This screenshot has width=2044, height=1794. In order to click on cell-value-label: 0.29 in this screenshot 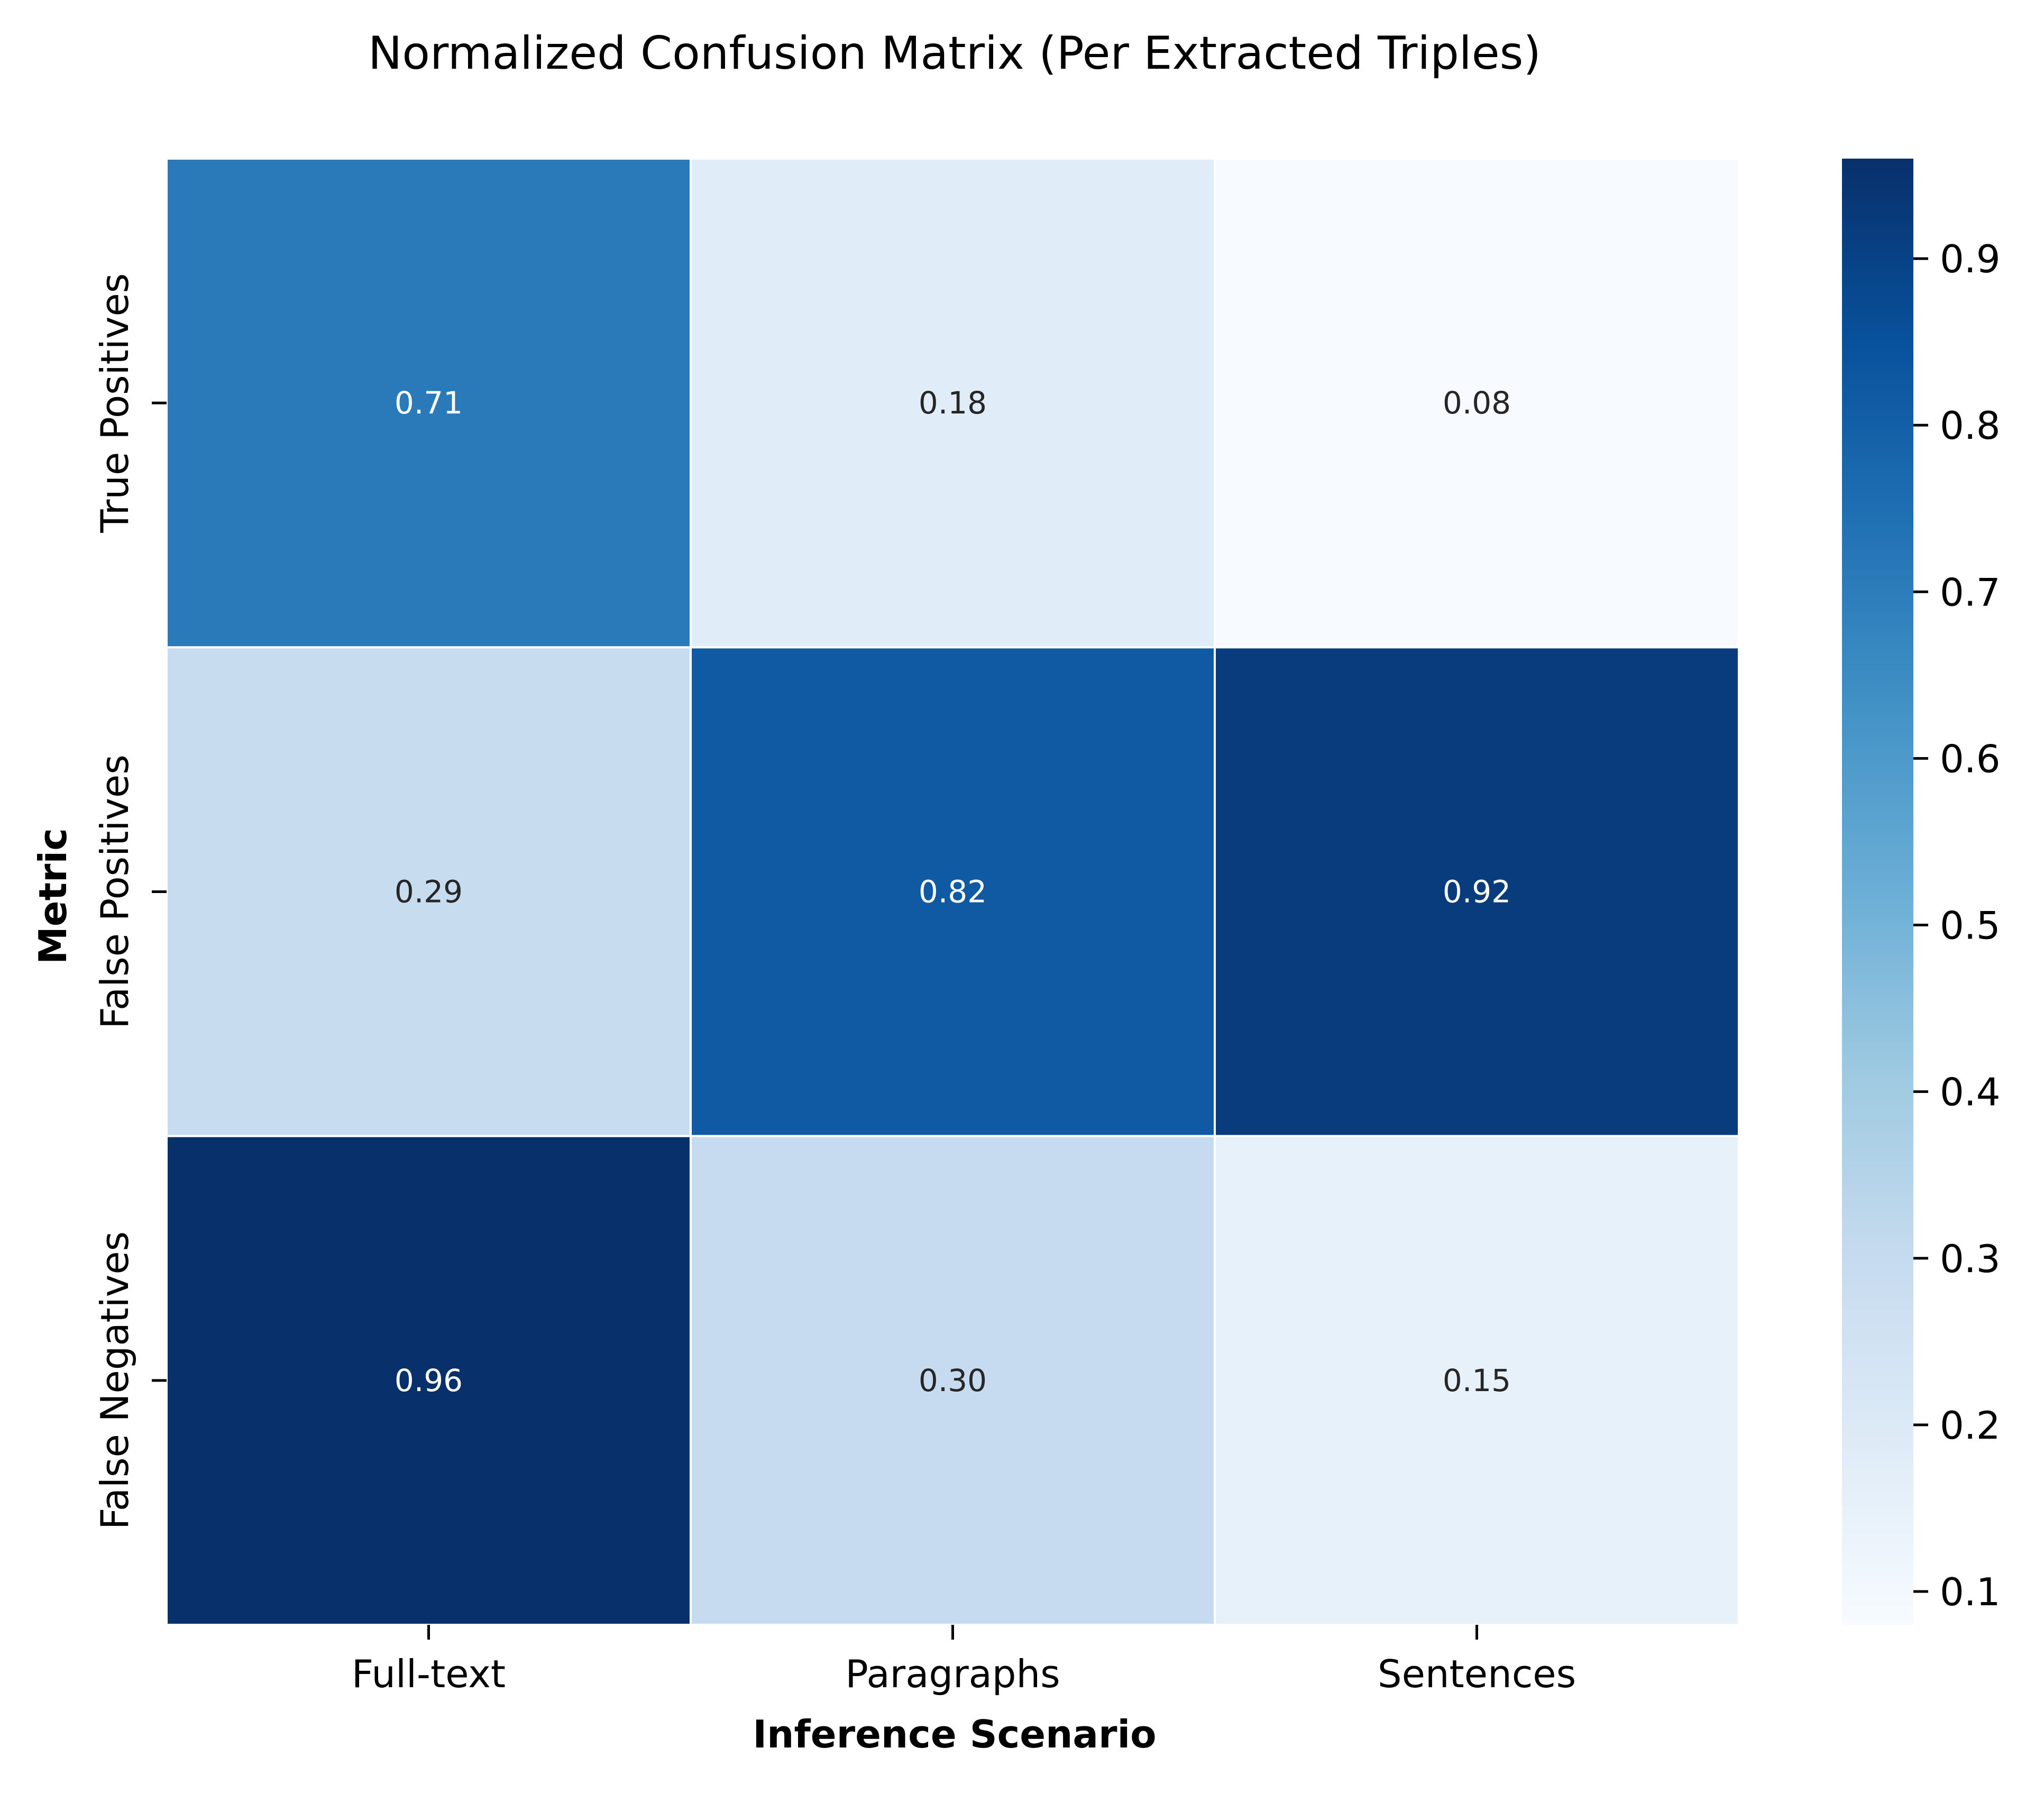, I will do `click(429, 892)`.